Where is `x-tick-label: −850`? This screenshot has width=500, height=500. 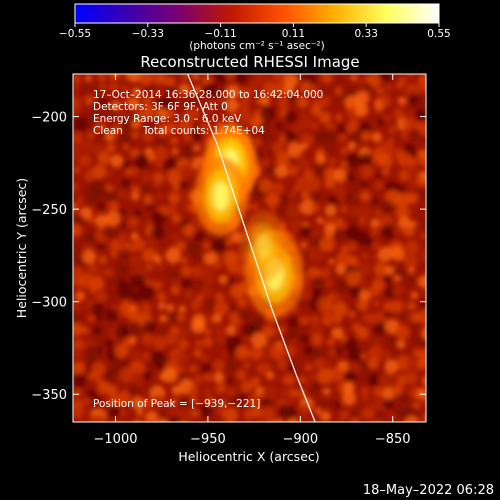 x-tick-label: −850 is located at coordinates (393, 439).